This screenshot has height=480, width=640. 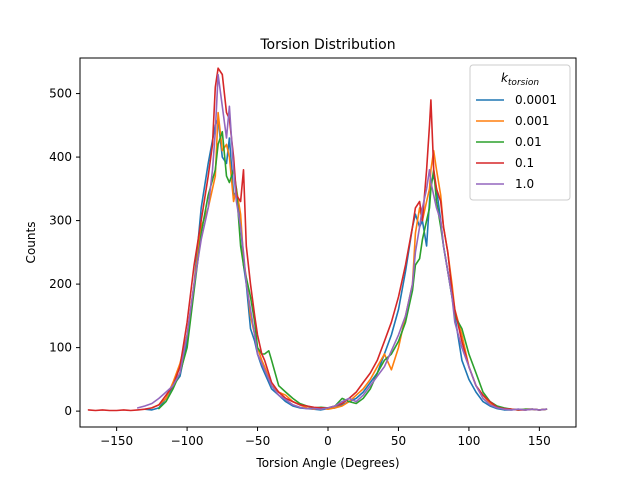 I want to click on y-tick-label: 0, so click(x=68, y=411).